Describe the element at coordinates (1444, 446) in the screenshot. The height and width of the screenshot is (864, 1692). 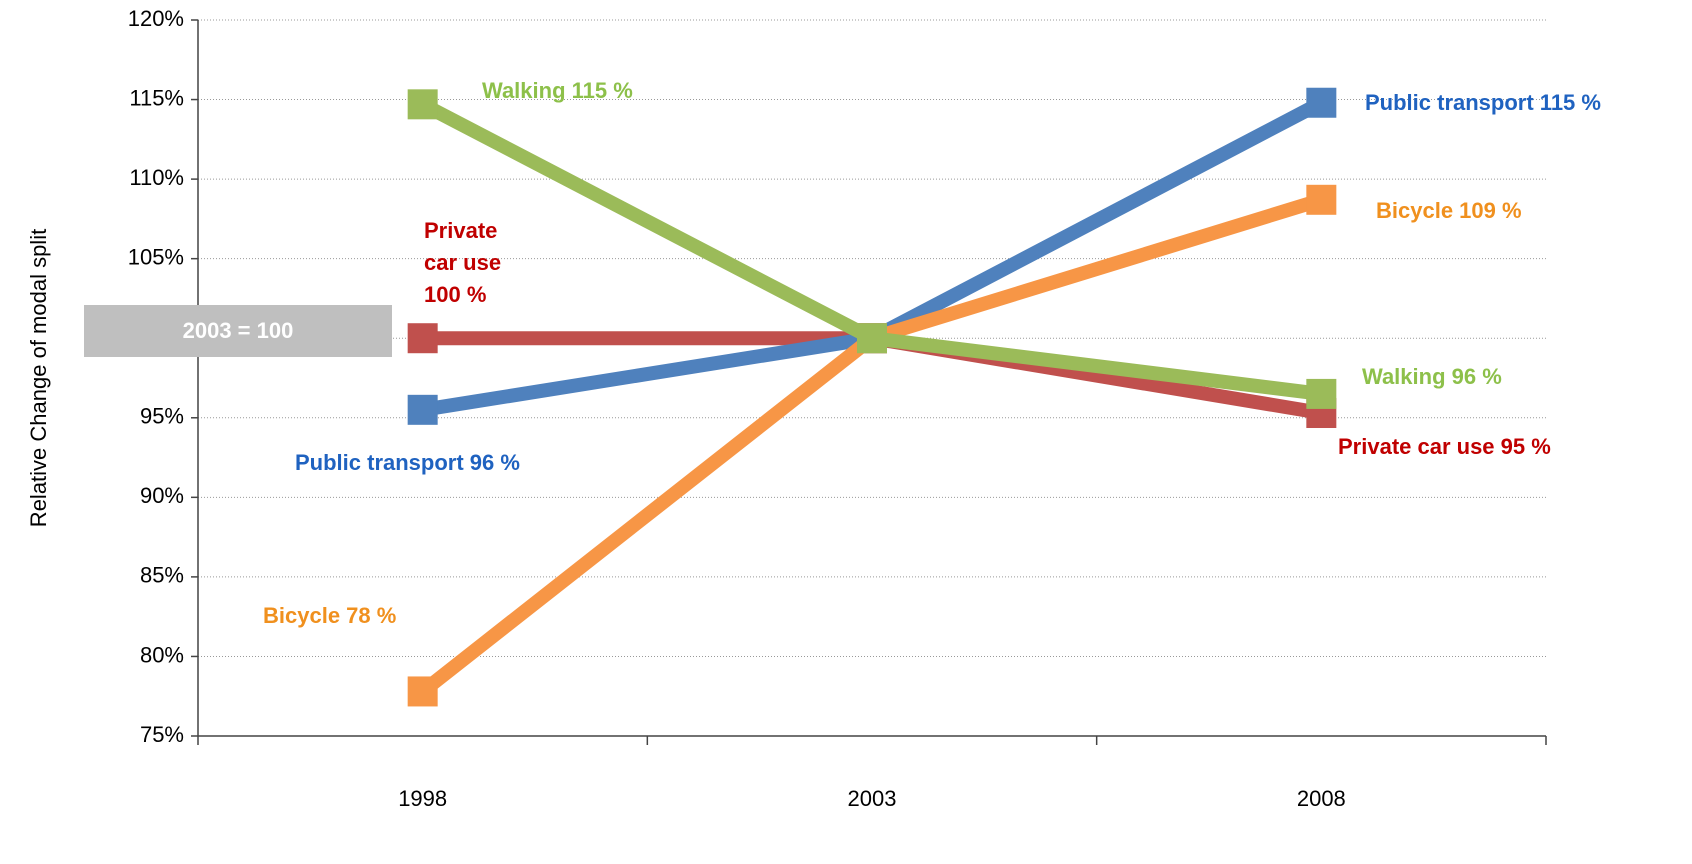
I see `data-annotation: Private car use 95 %` at that location.